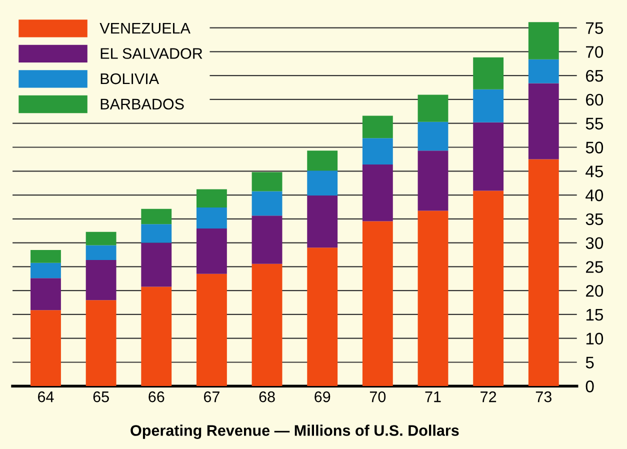 Image resolution: width=627 pixels, height=449 pixels. What do you see at coordinates (267, 396) in the screenshot?
I see `x-tick-label: 68` at bounding box center [267, 396].